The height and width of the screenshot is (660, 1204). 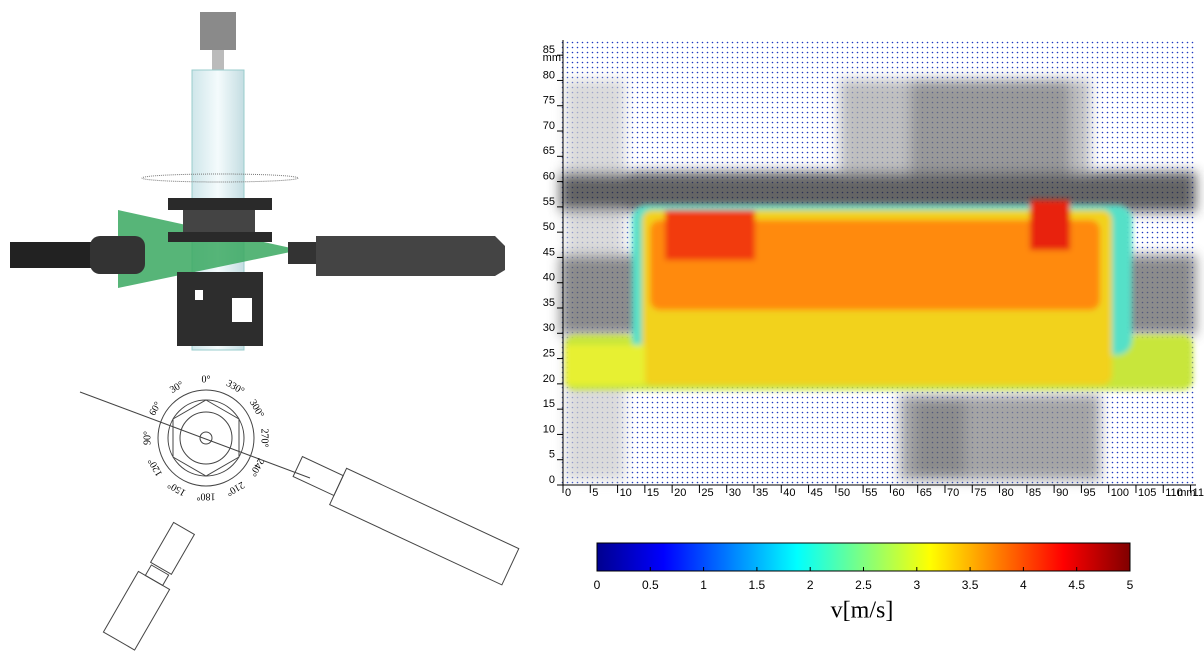 What do you see at coordinates (264, 438) in the screenshot?
I see `angle-label: 270°` at bounding box center [264, 438].